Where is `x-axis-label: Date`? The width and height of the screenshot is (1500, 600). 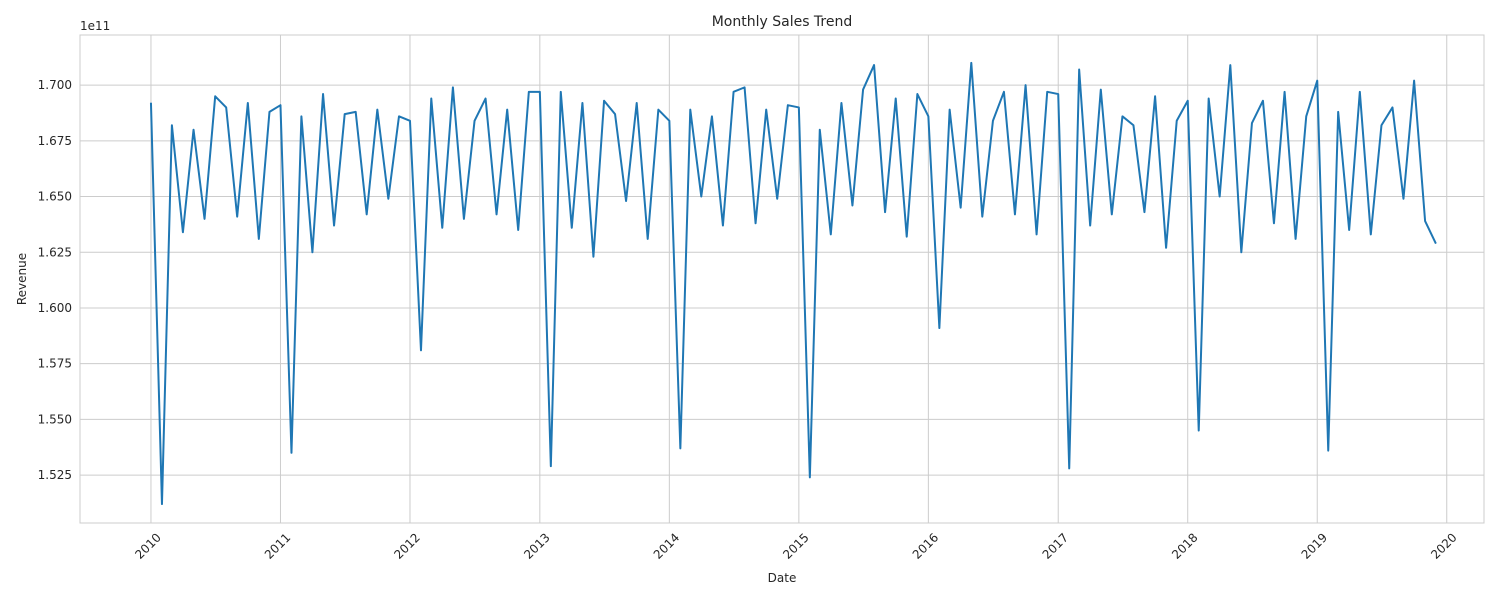 x-axis-label: Date is located at coordinates (782, 578).